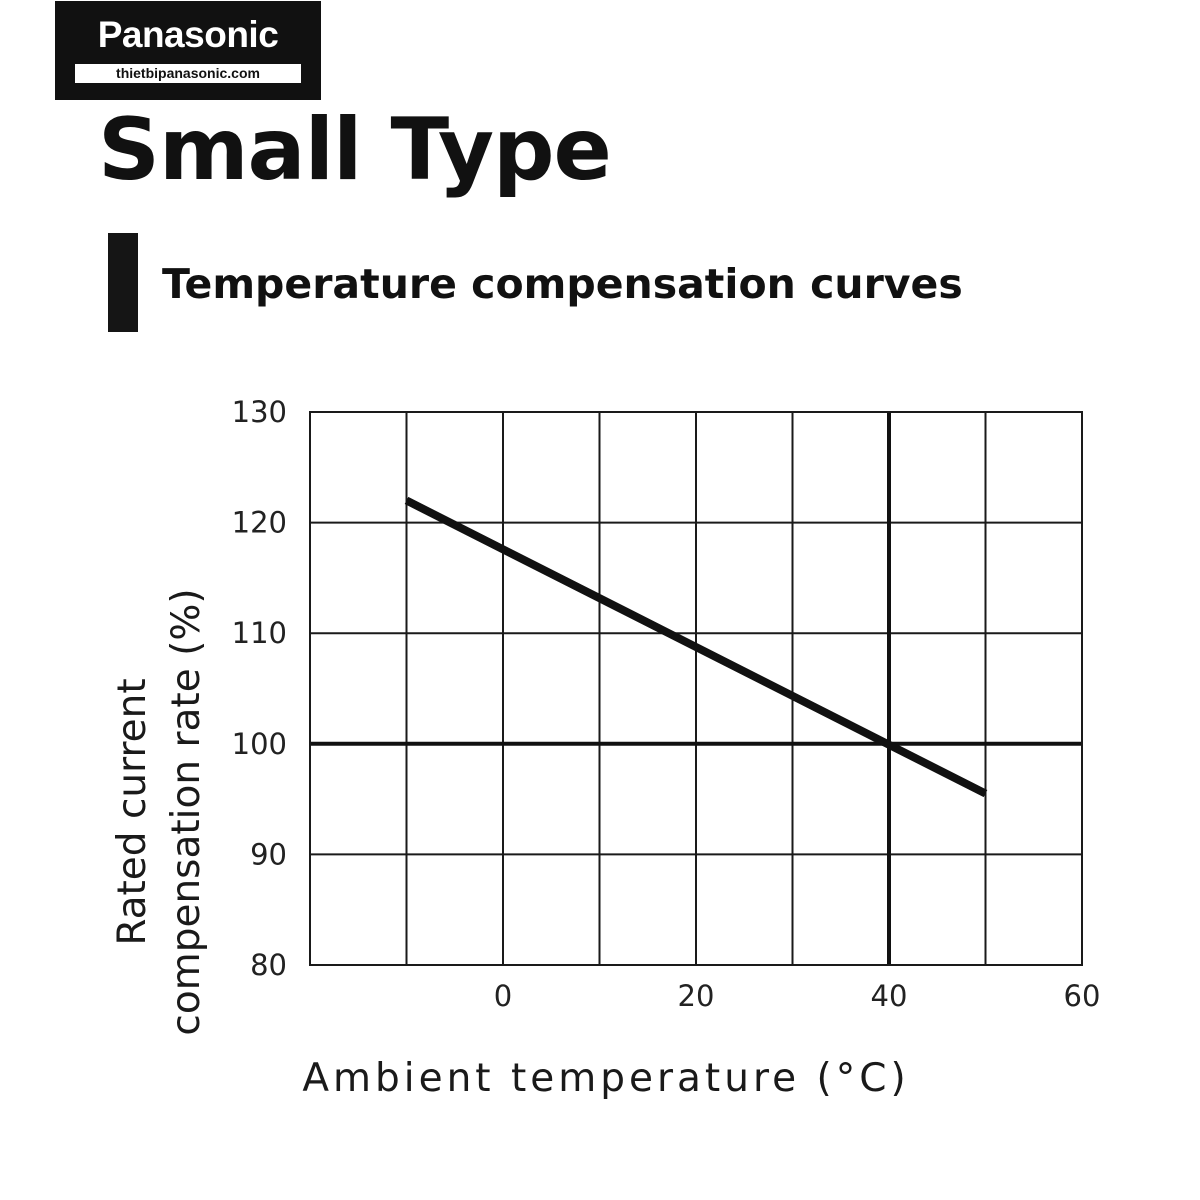 The image size is (1200, 1200). I want to click on x-tick-label: 60, so click(1082, 996).